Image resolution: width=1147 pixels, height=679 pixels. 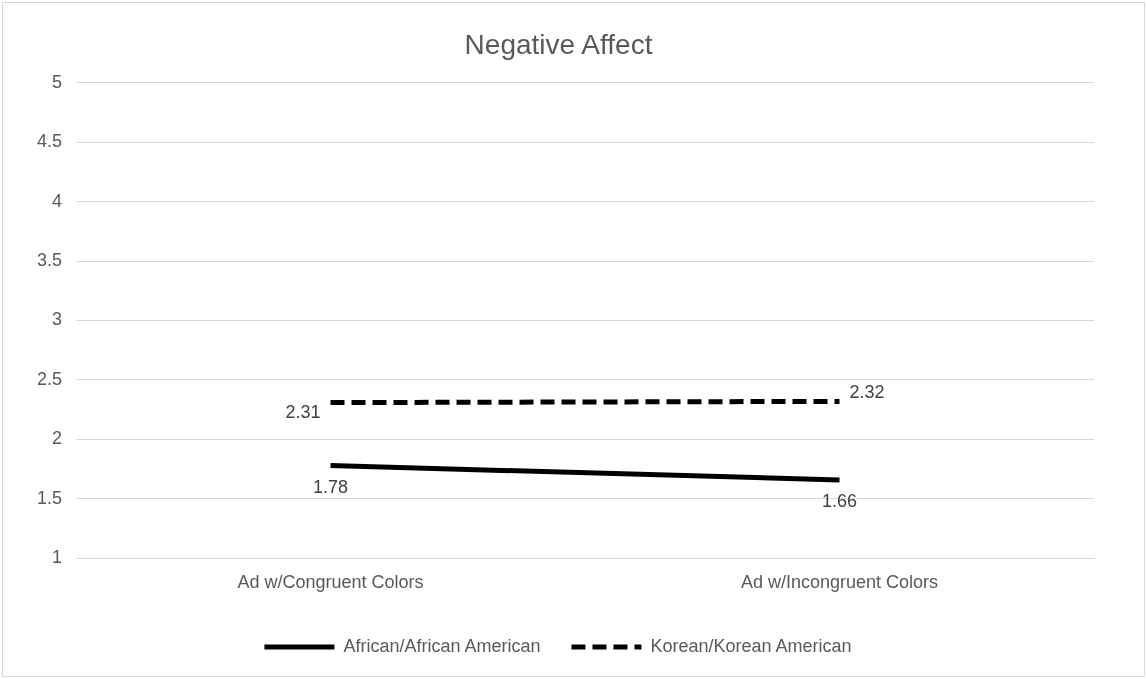 What do you see at coordinates (751, 645) in the screenshot?
I see `legend-label: Korean/Korean American` at bounding box center [751, 645].